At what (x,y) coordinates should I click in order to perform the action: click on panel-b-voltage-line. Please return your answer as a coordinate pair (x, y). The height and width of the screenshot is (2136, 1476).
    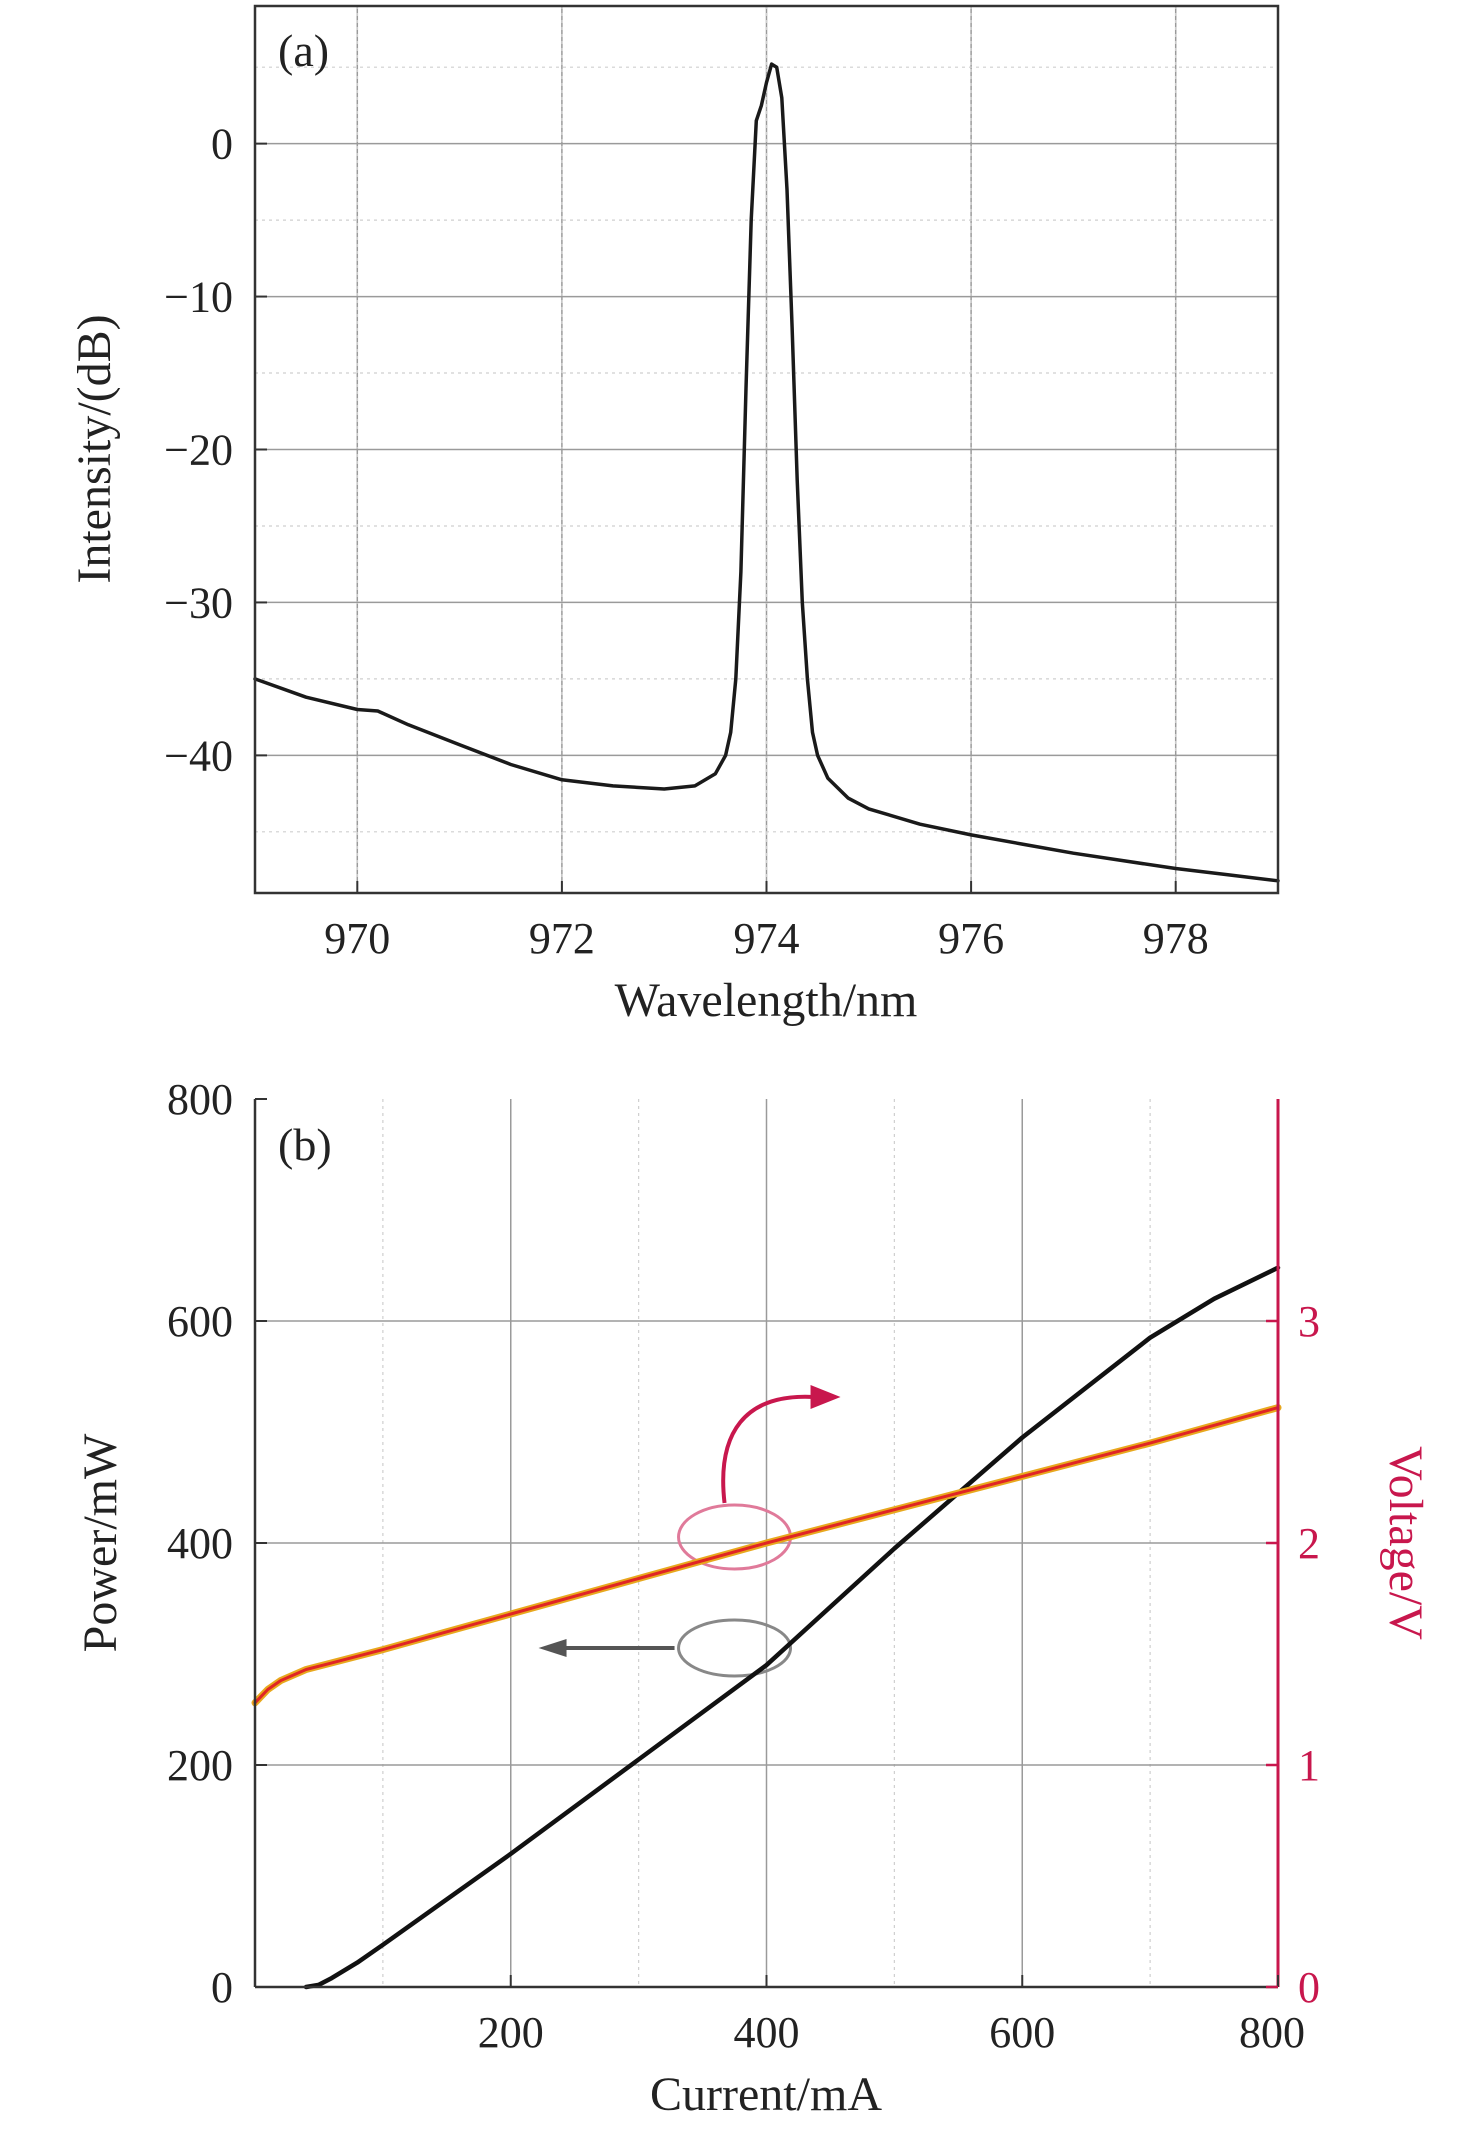
    Looking at the image, I should click on (766, 1555).